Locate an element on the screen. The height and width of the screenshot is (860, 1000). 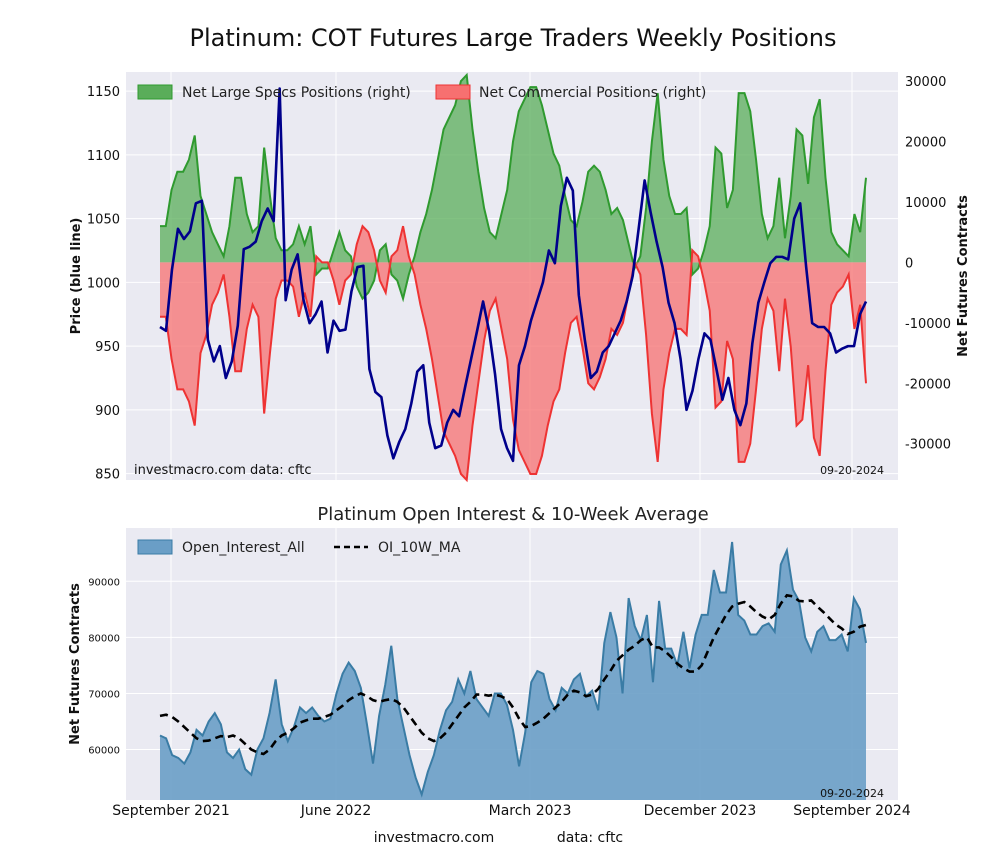
net-tick-label: -10000 is located at coordinates (928, 324).